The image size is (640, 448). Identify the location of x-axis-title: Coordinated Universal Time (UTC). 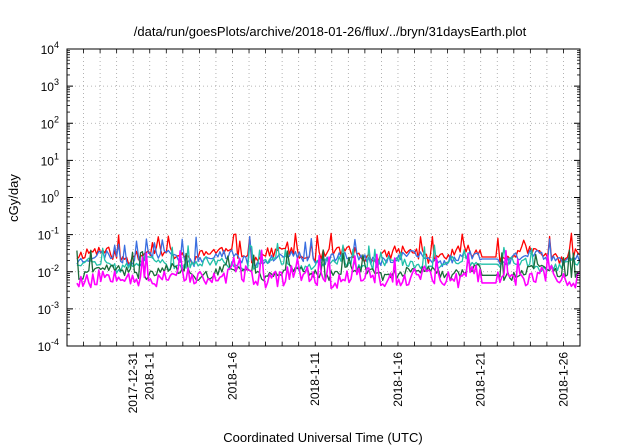
(322, 437).